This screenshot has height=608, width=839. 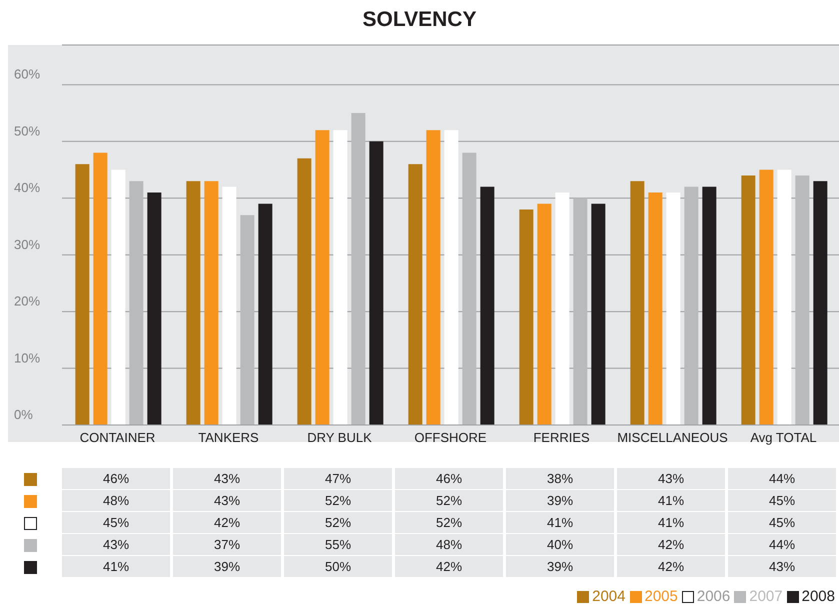 I want to click on data-label: 50%, so click(x=338, y=567).